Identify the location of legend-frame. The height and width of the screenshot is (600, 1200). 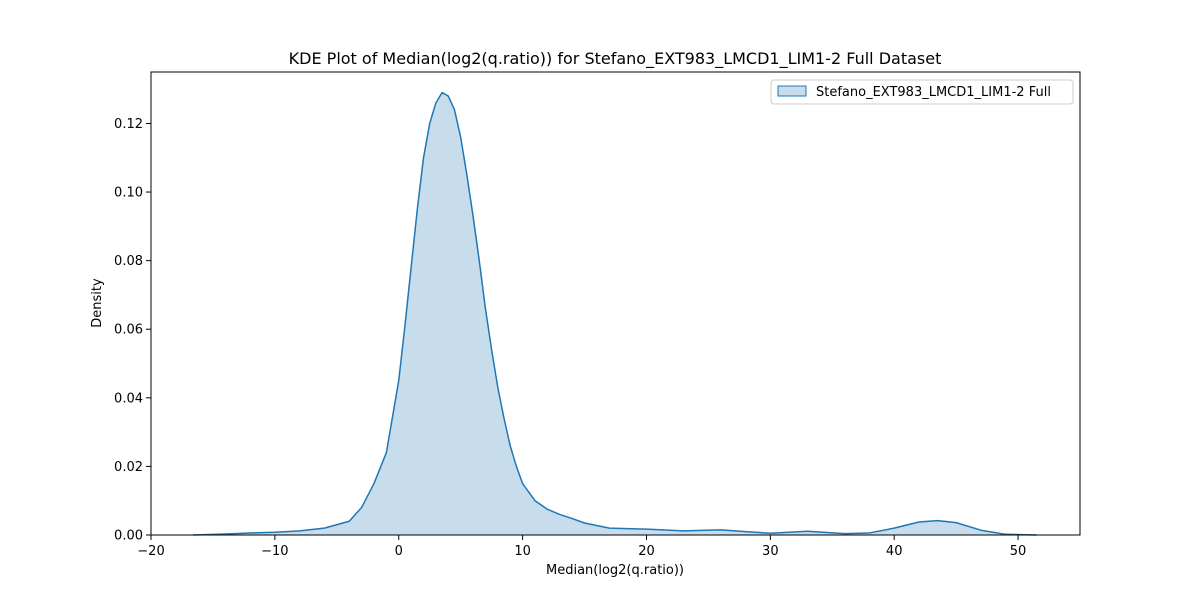
(922, 92).